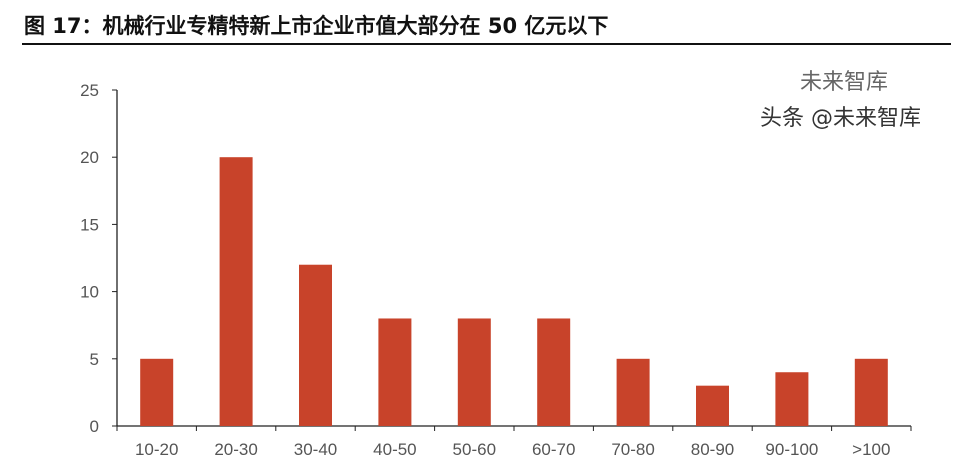 The height and width of the screenshot is (474, 961). What do you see at coordinates (394, 449) in the screenshot?
I see `x-tick-label: 40-50` at bounding box center [394, 449].